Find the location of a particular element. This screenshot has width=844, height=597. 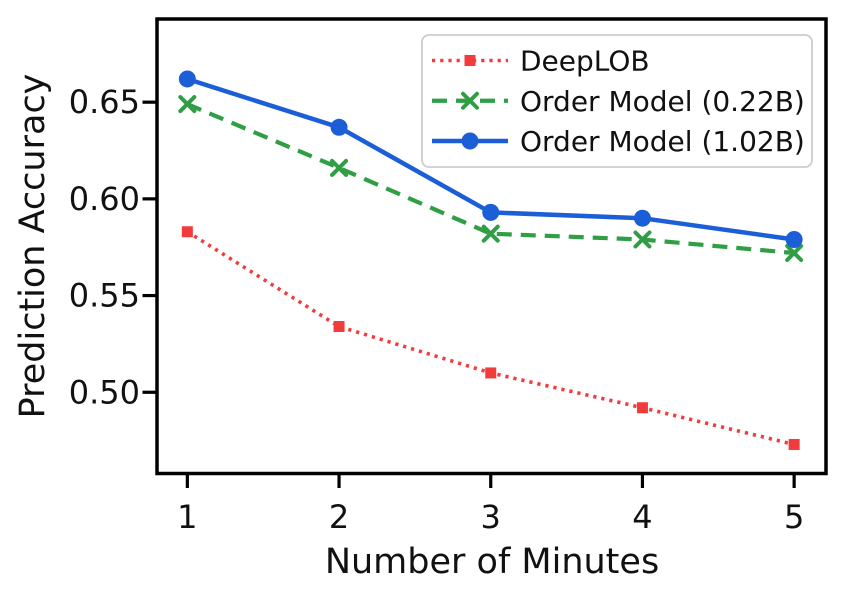

legend-entry: Order Model (0.22B) is located at coordinates (618, 101).